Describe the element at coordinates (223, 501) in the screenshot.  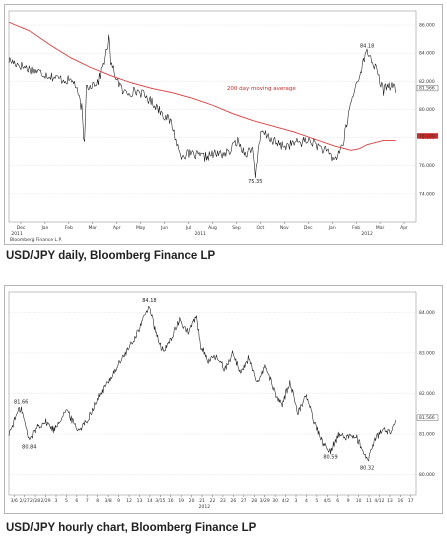
I see `x-tick-label: 23` at that location.